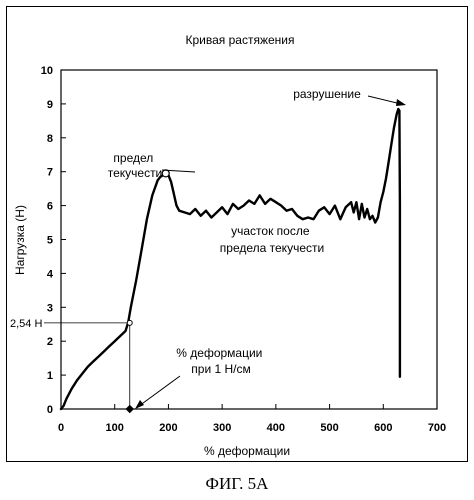 The width and height of the screenshot is (474, 500). I want to click on x-axis-label: % деформации, so click(247, 451).